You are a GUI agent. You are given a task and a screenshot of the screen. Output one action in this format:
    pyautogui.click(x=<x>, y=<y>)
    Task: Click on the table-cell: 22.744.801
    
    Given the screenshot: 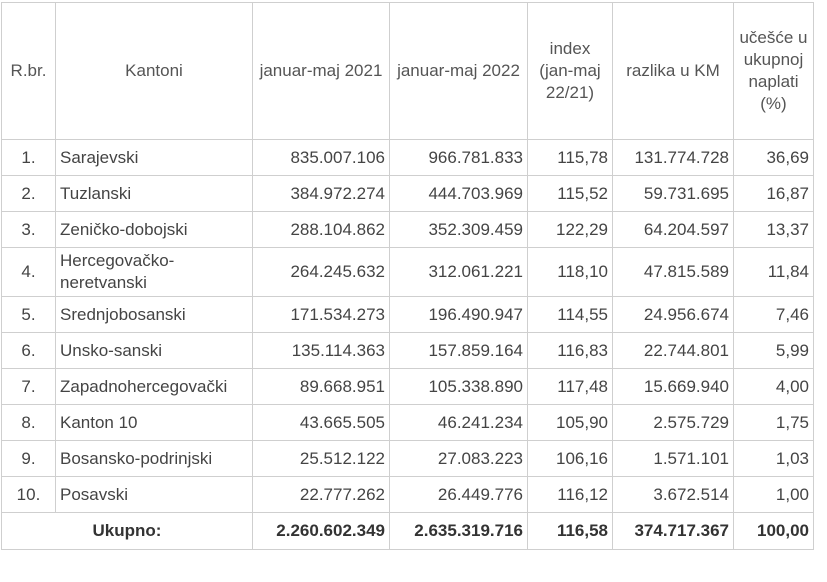 What is the action you would take?
    pyautogui.click(x=673, y=350)
    